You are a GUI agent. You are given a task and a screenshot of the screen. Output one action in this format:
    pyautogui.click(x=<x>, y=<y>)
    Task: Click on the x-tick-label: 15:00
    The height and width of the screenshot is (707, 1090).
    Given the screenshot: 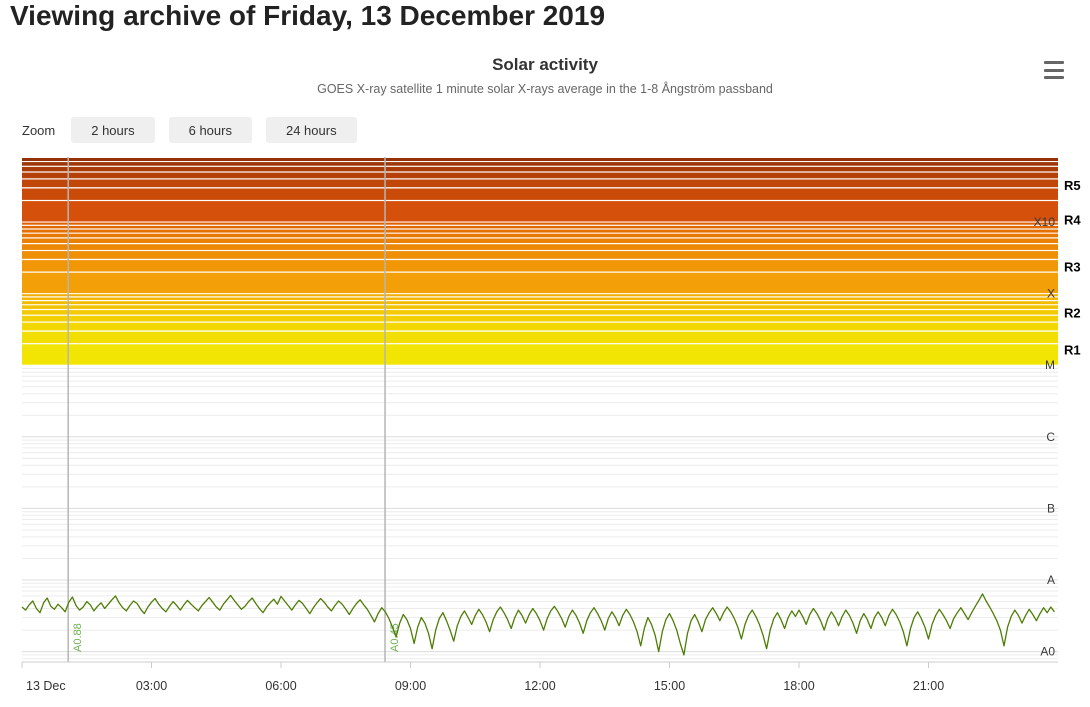 What is the action you would take?
    pyautogui.click(x=669, y=686)
    